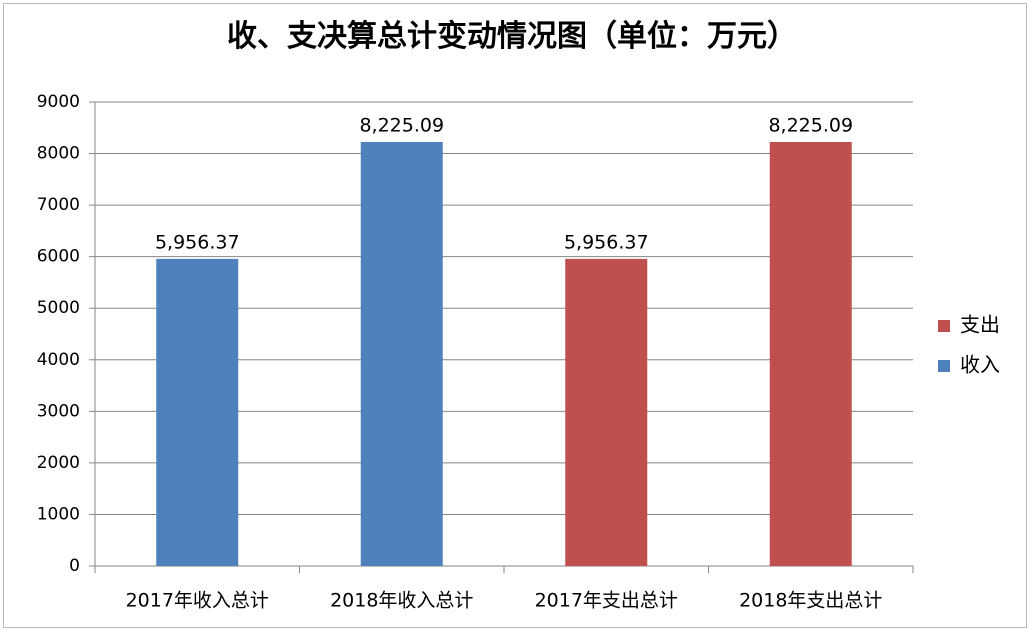 The image size is (1031, 632). What do you see at coordinates (58, 308) in the screenshot?
I see `y-tick-label: 5000` at bounding box center [58, 308].